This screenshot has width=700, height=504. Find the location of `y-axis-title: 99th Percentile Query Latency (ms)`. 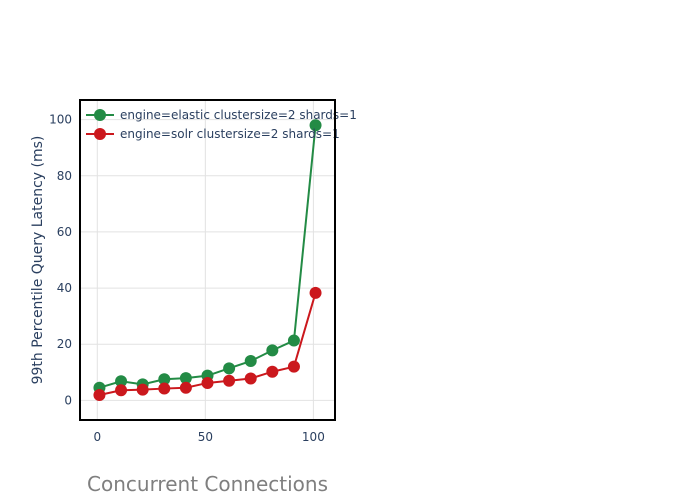

y-axis-title: 99th Percentile Query Latency (ms) is located at coordinates (38, 260).